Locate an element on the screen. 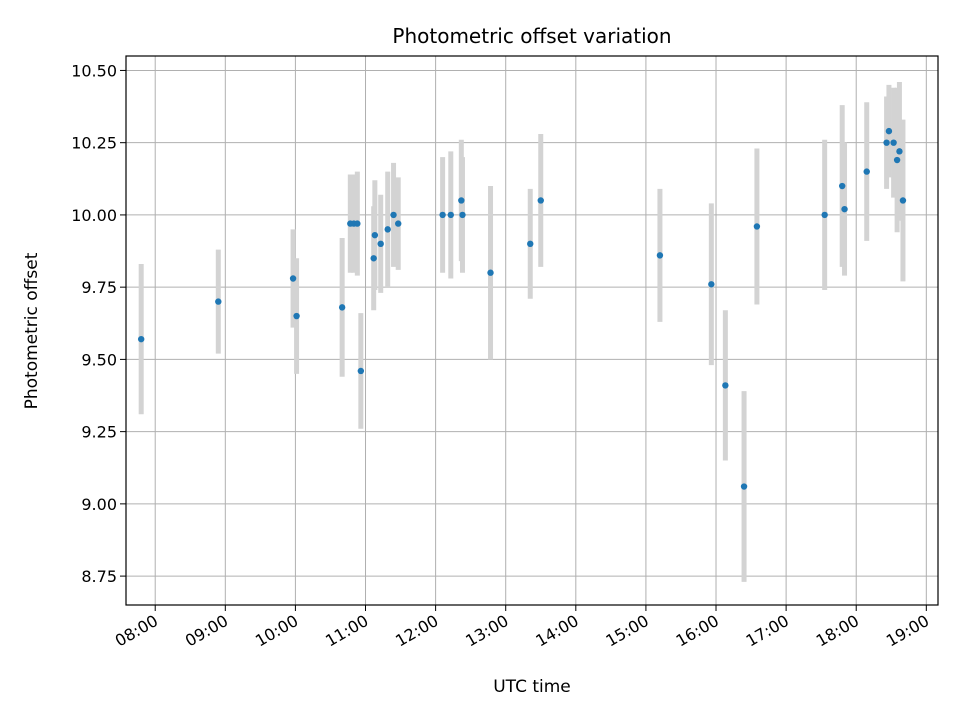 The height and width of the screenshot is (720, 960). x-axis-label: UTC time is located at coordinates (532, 687).